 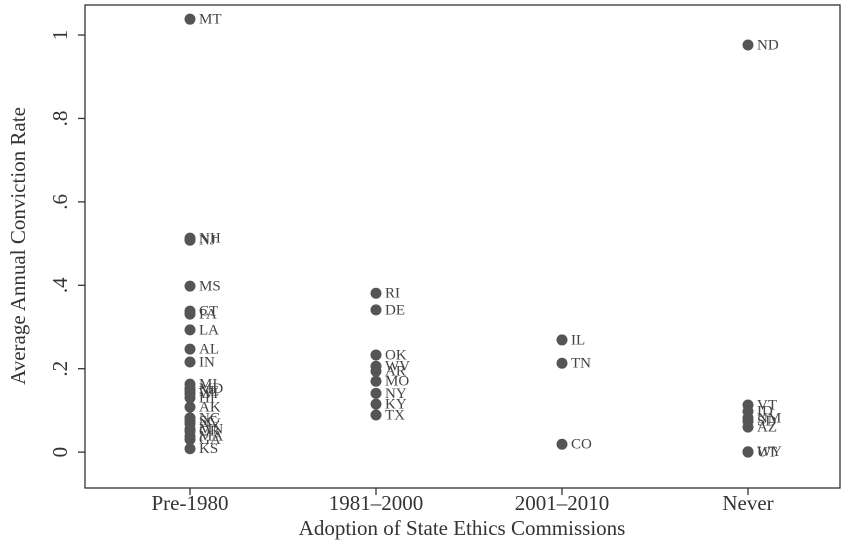 What do you see at coordinates (578, 340) in the screenshot?
I see `point-label: IL` at bounding box center [578, 340].